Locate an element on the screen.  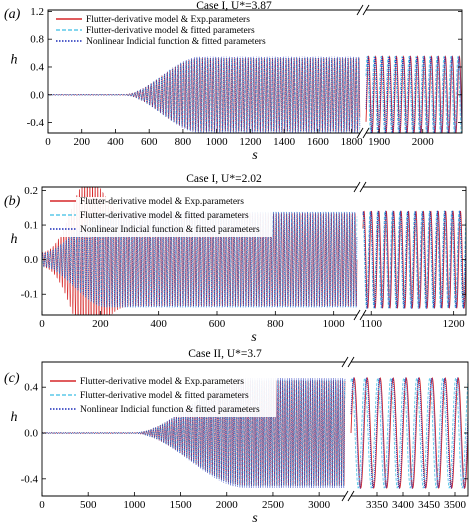
panel-title: Case I, U*=3.87 is located at coordinates (234, 6).